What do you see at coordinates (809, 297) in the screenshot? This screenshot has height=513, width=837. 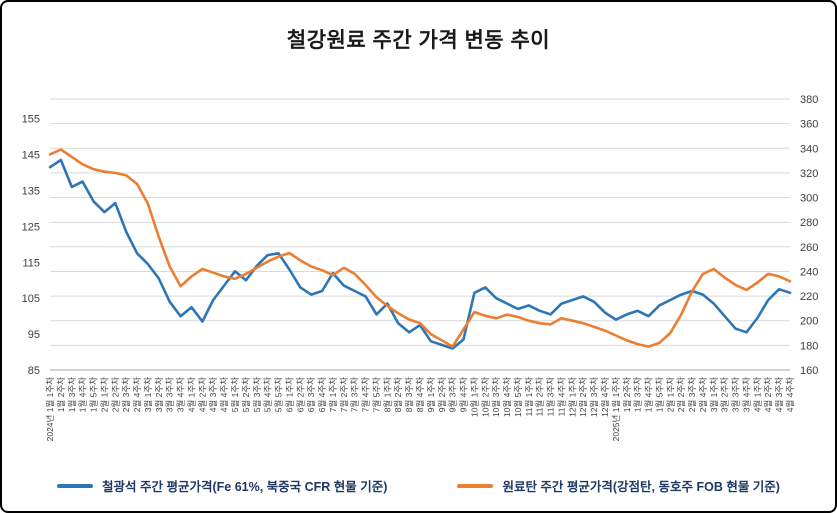 I see `svg-text: 220` at bounding box center [809, 297].